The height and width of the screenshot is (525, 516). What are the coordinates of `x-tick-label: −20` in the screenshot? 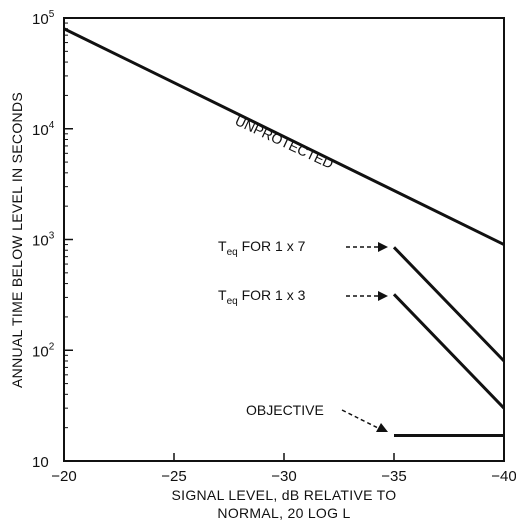 It's located at (63, 476).